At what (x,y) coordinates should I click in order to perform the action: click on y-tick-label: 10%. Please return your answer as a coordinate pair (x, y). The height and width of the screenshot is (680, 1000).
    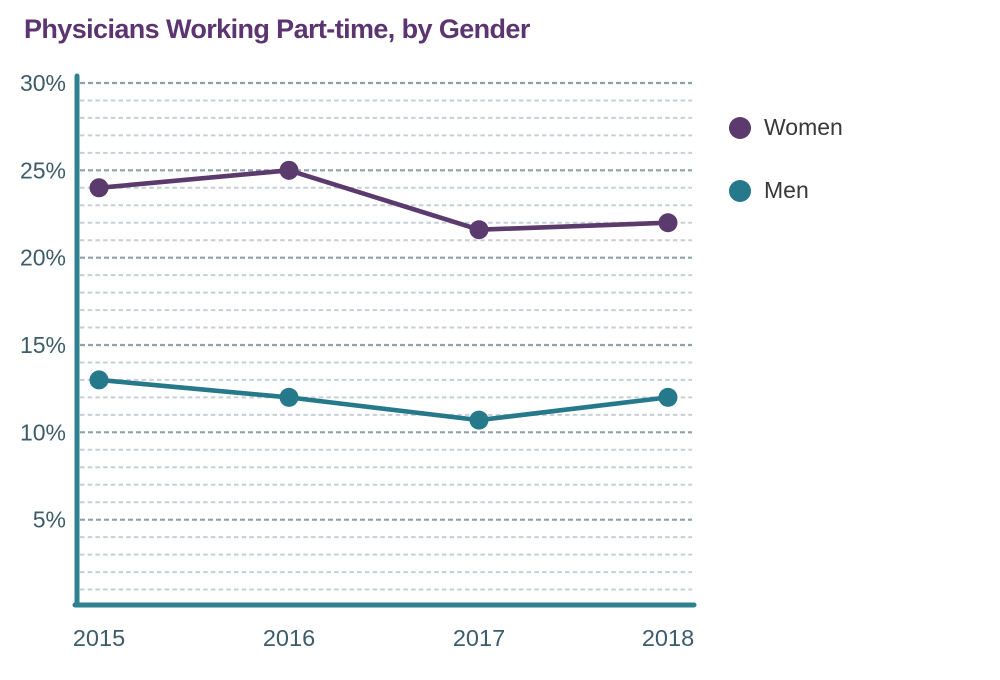
    Looking at the image, I should click on (43, 432).